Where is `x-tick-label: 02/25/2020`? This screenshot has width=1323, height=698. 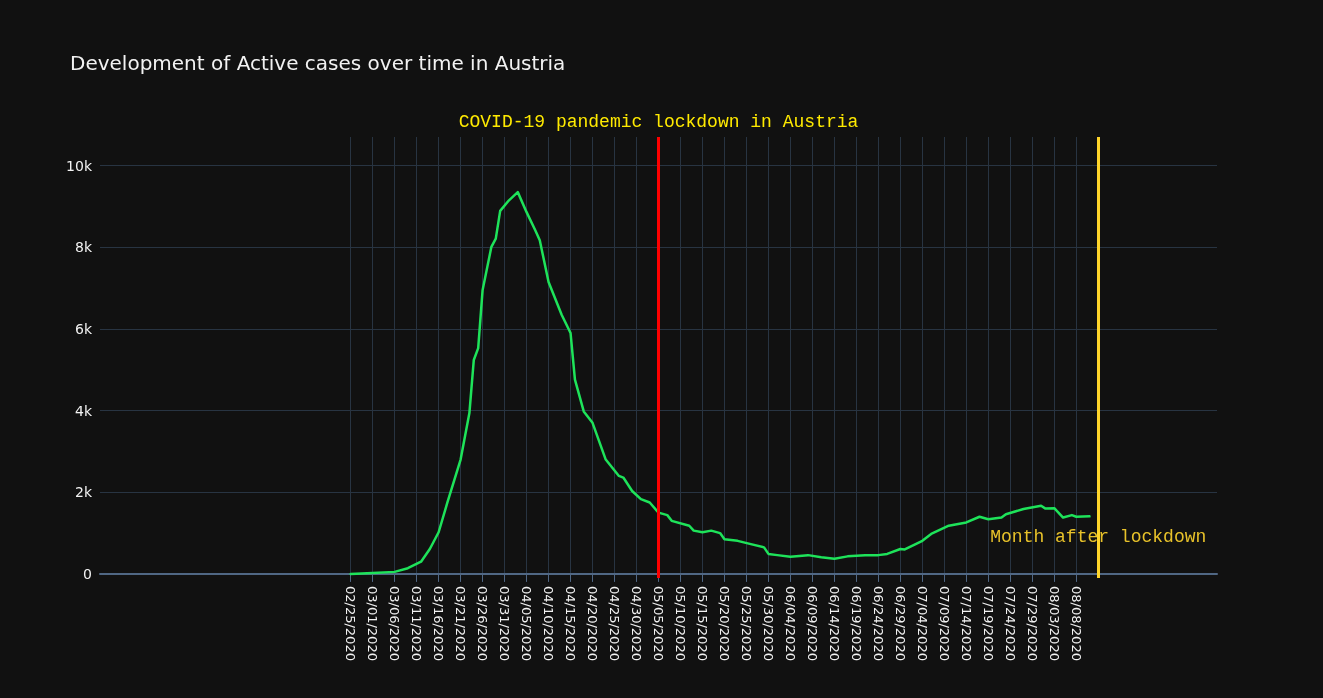
x-tick-label: 02/25/2020 is located at coordinates (351, 623).